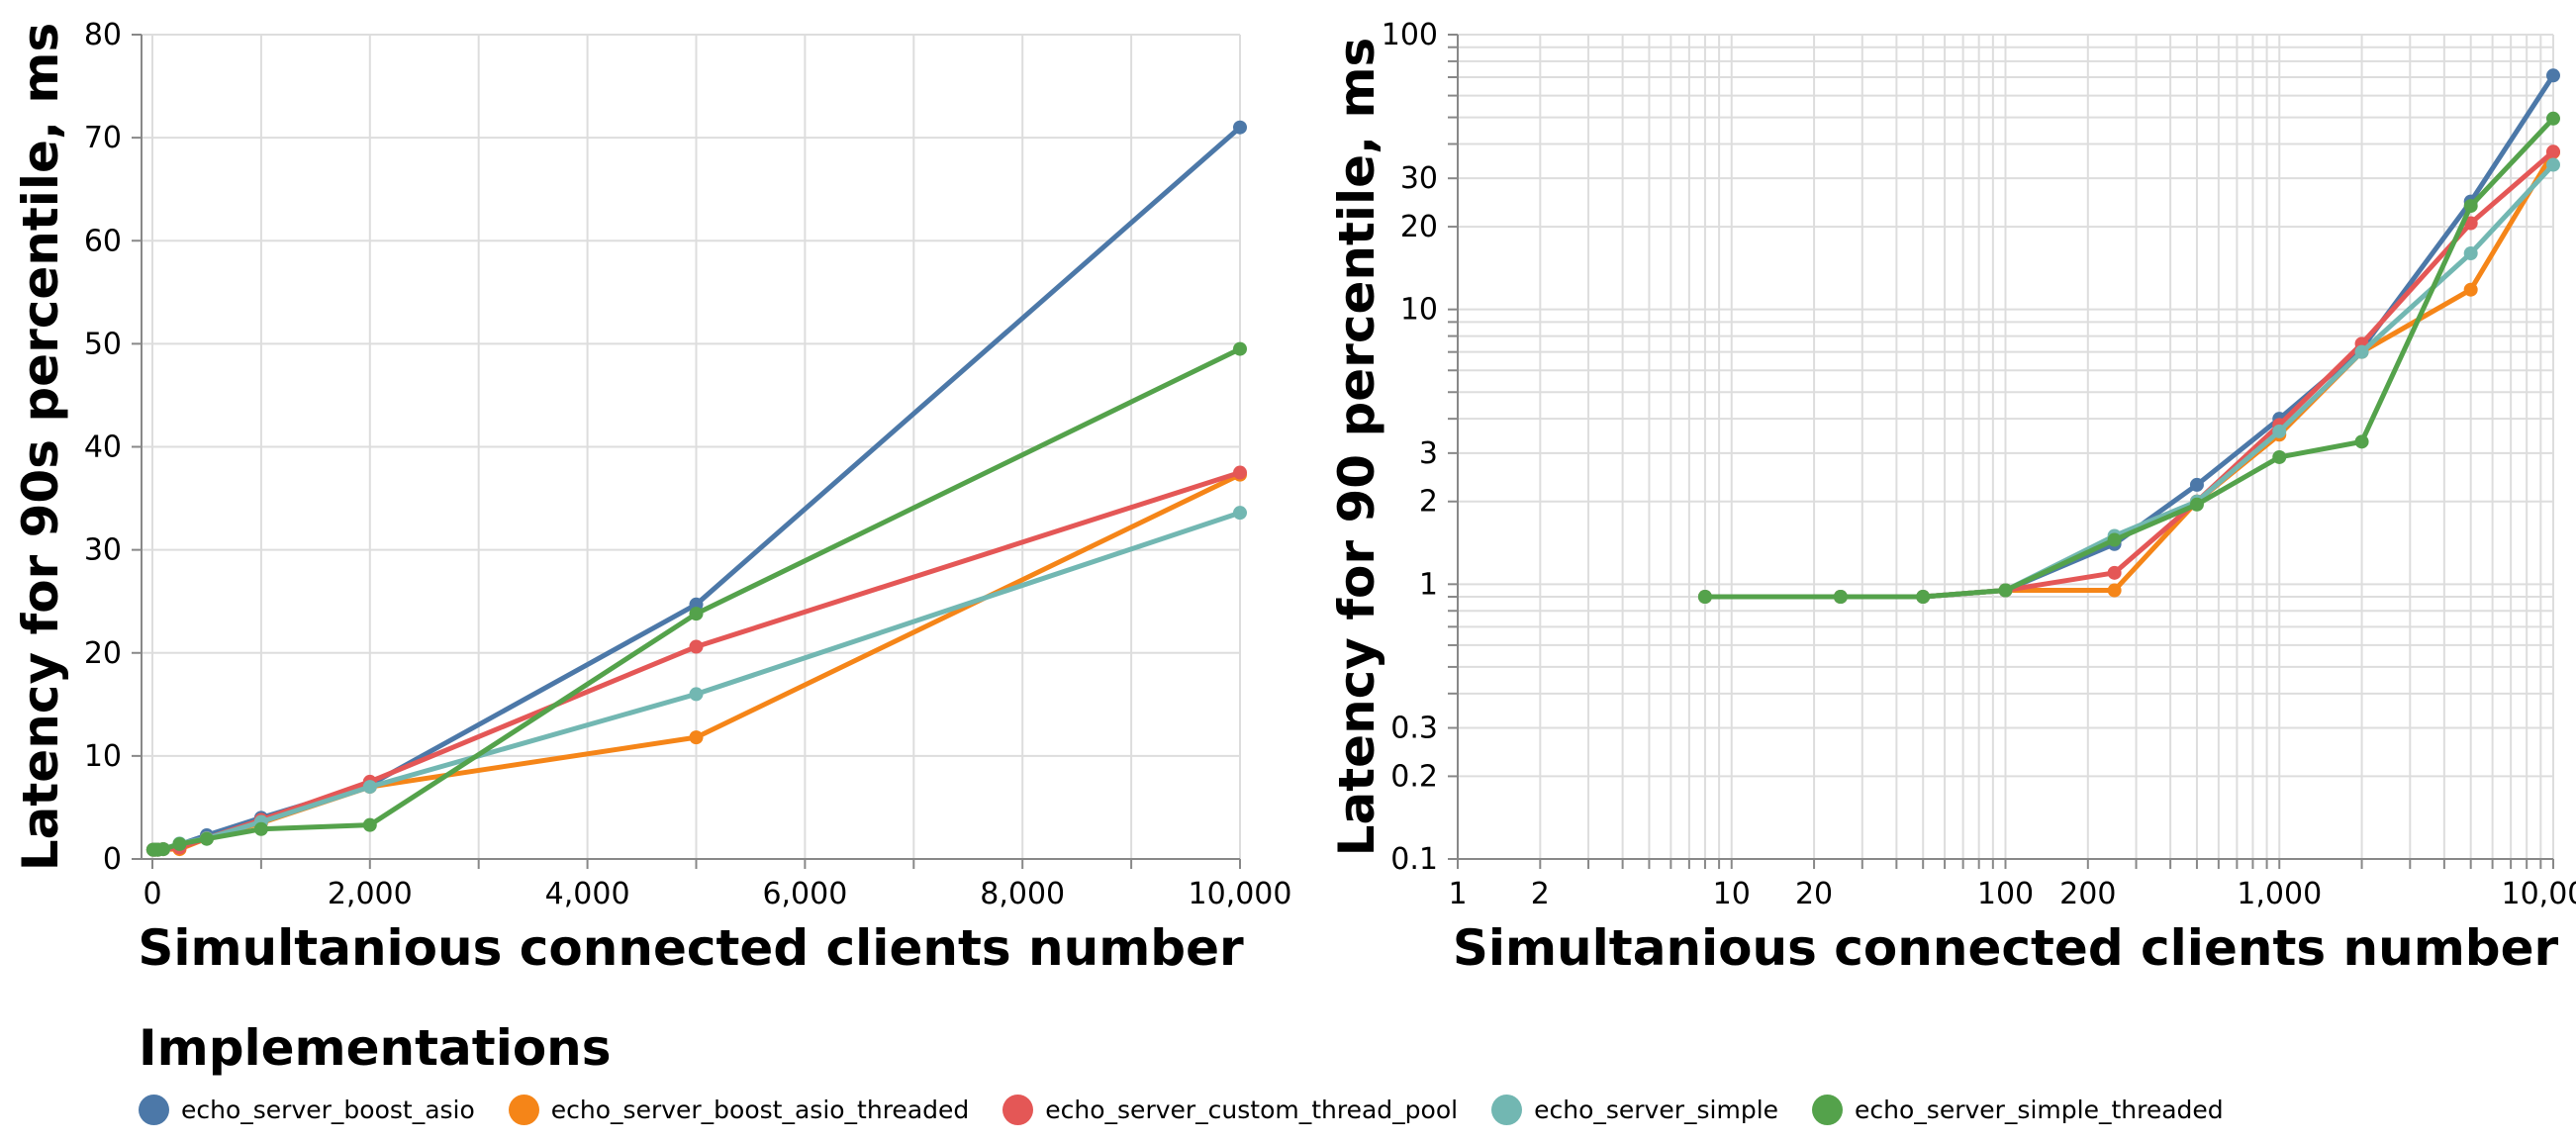 This screenshot has height=1144, width=2576. What do you see at coordinates (1428, 502) in the screenshot?
I see `y-tick-label: 2` at bounding box center [1428, 502].